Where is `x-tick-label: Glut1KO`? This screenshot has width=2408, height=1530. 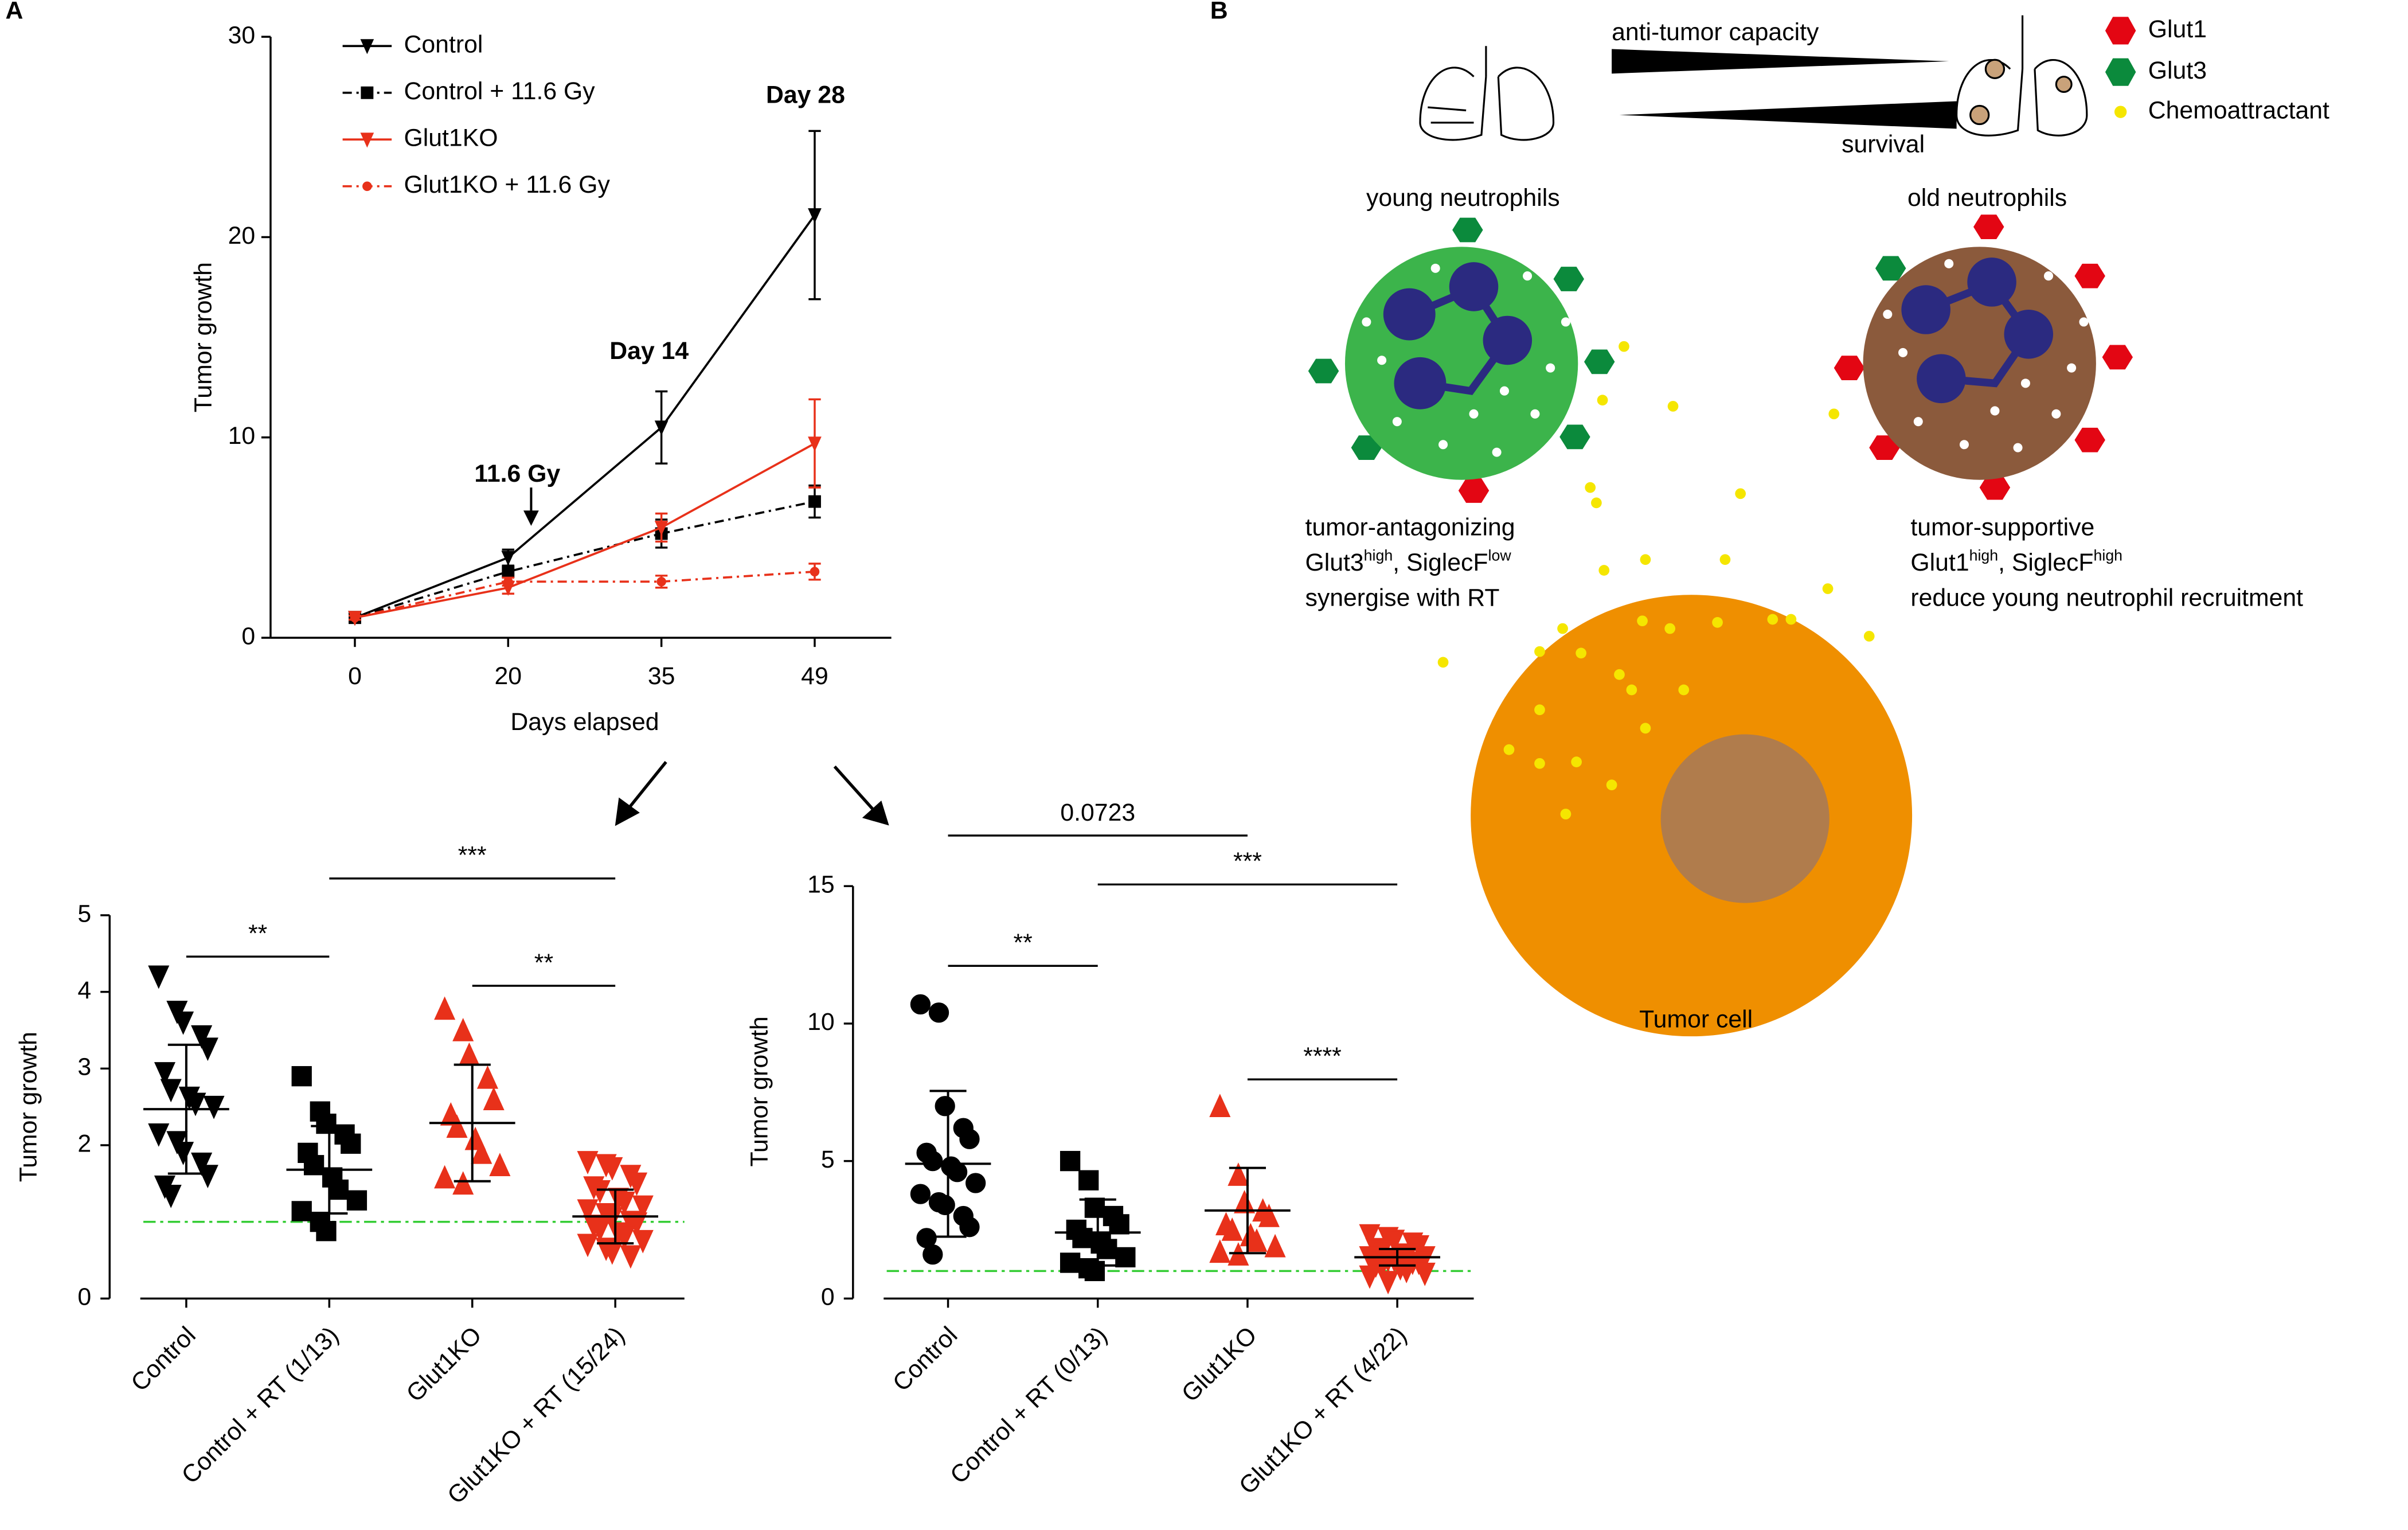 x-tick-label: Glut1KO is located at coordinates (1219, 1364).